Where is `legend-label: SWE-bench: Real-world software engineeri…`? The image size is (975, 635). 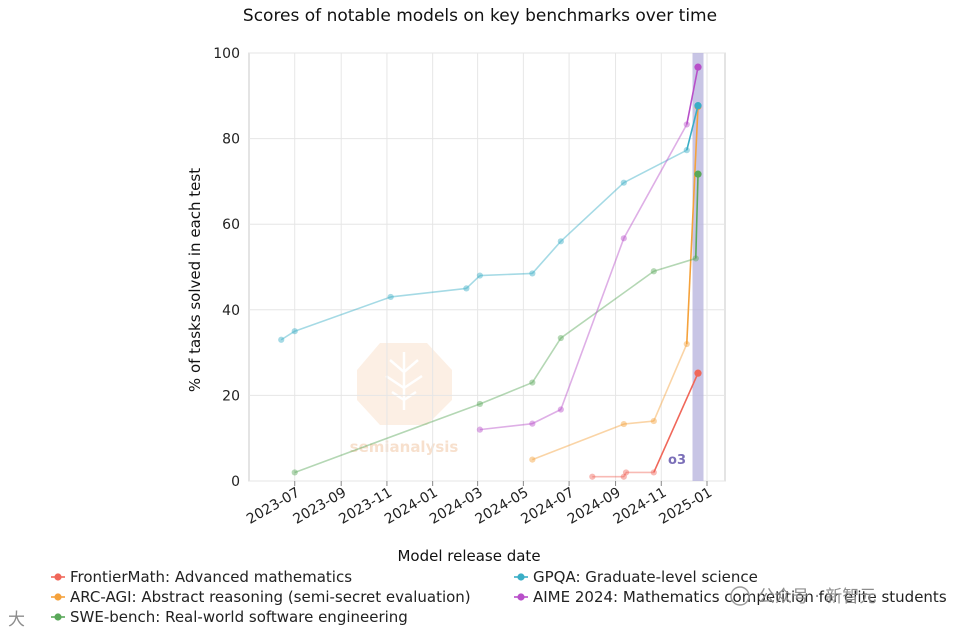
legend-label: SWE-bench: Real-world software engineeri… is located at coordinates (239, 617).